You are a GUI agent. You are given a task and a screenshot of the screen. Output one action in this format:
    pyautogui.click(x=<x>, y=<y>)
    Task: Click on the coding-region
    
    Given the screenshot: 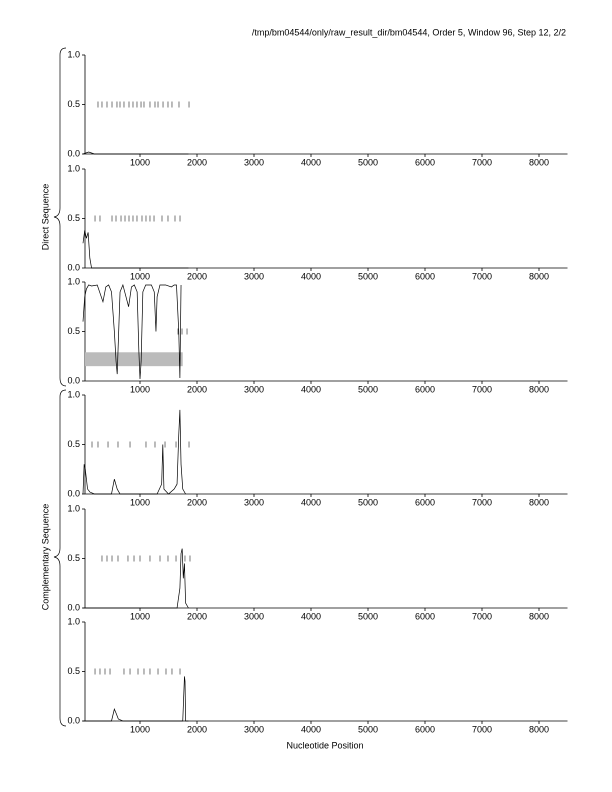 What is the action you would take?
    pyautogui.click(x=134, y=359)
    